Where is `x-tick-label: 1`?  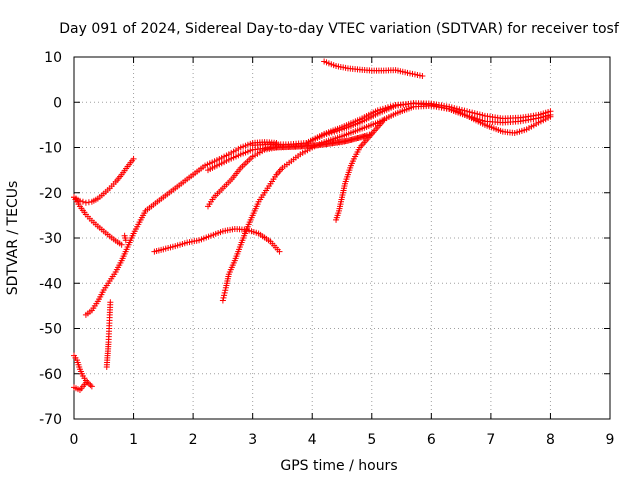
x-tick-label: 1 is located at coordinates (133, 440).